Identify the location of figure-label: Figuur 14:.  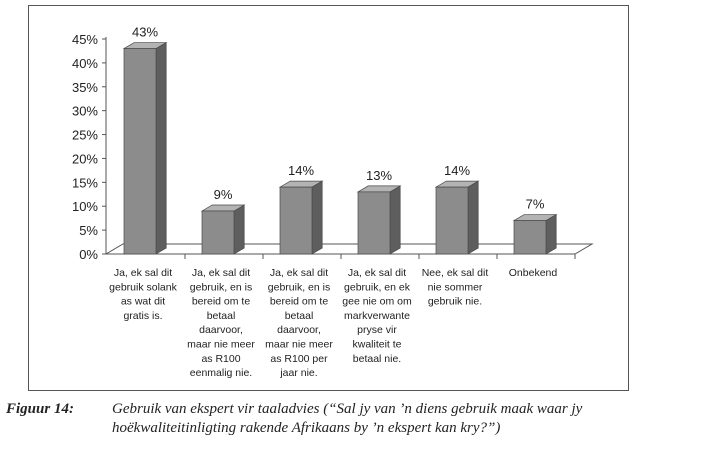
(40, 409).